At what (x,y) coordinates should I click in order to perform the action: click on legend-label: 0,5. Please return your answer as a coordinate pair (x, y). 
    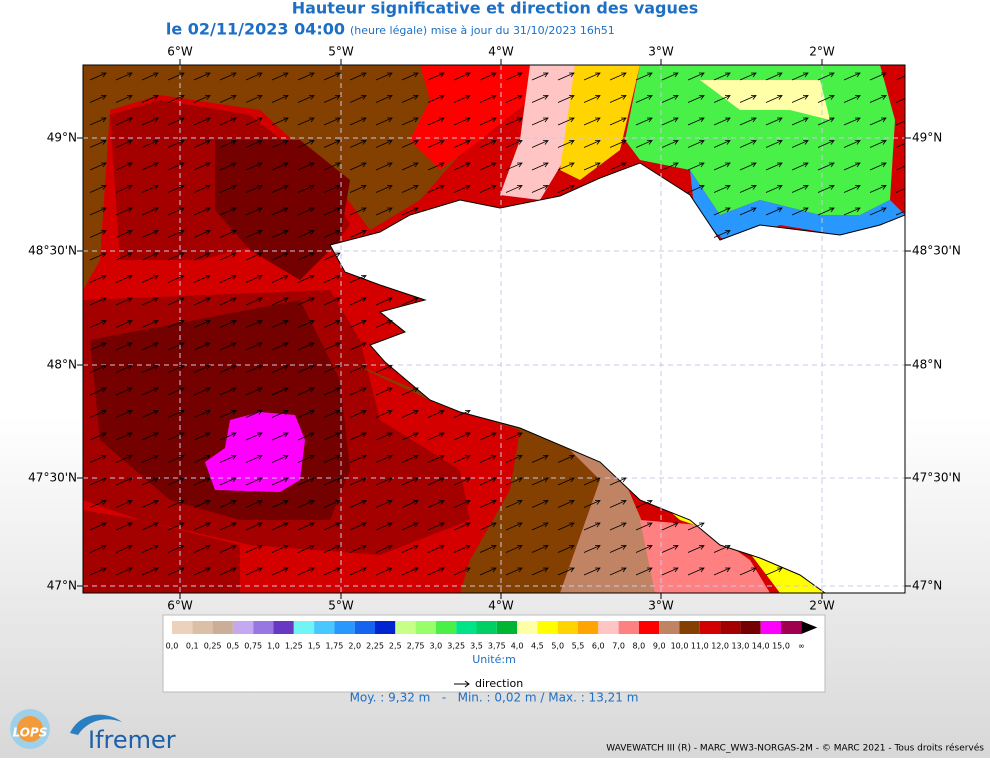
    Looking at the image, I should click on (233, 646).